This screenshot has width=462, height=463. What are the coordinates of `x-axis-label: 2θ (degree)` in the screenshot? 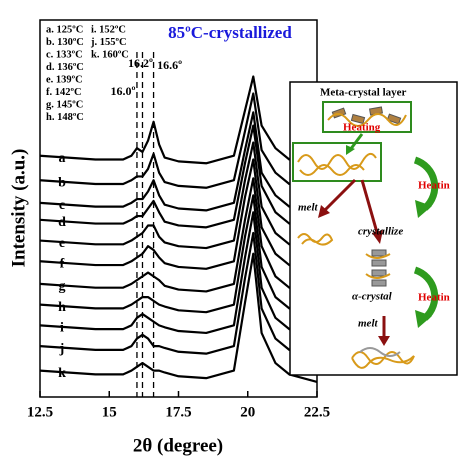 It's located at (178, 445).